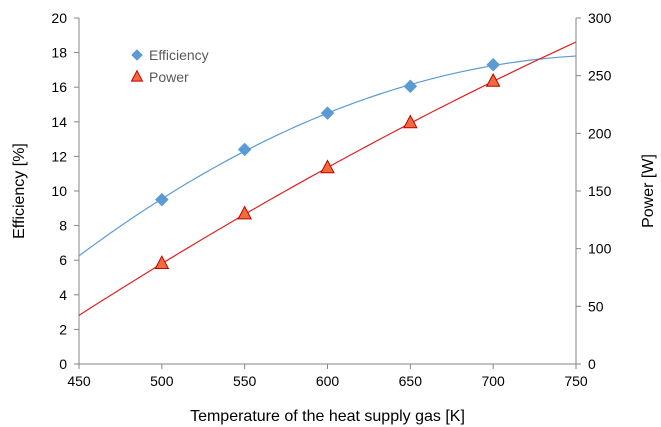 This screenshot has height=427, width=661. What do you see at coordinates (59, 122) in the screenshot?
I see `y-left-tick-label: 14` at bounding box center [59, 122].